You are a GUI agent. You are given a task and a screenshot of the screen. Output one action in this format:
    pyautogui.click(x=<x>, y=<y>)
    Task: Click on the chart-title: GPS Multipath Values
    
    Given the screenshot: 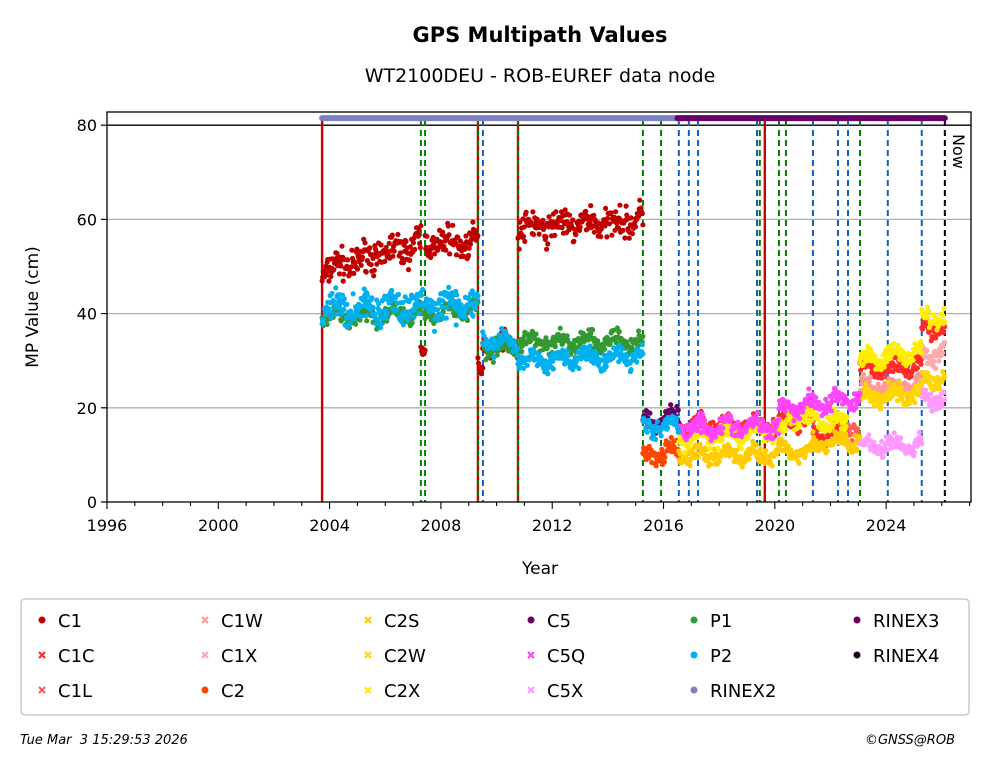 What is the action you would take?
    pyautogui.click(x=539, y=35)
    